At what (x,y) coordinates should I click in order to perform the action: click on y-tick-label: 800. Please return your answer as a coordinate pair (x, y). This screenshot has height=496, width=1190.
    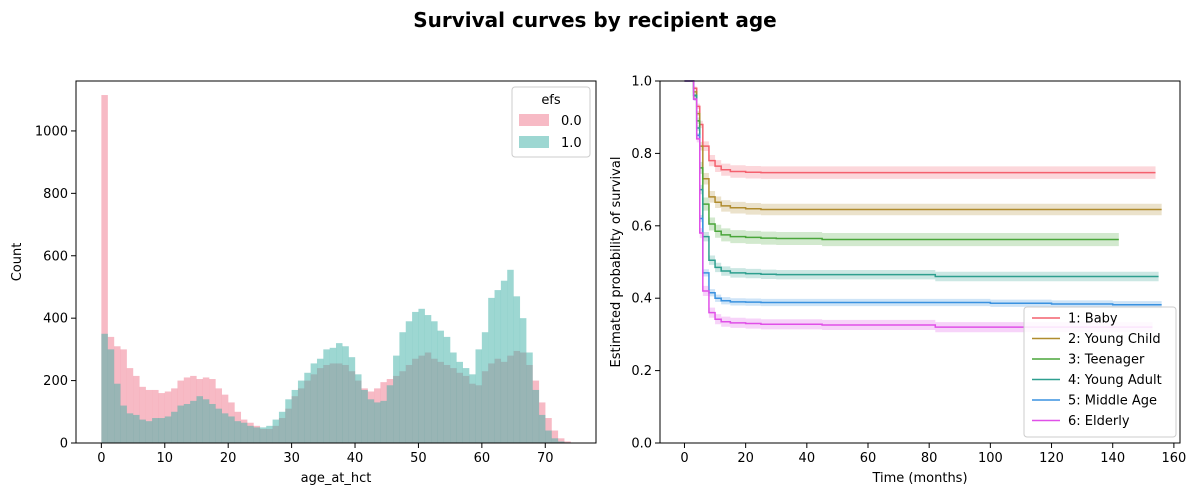
    Looking at the image, I should click on (55, 194).